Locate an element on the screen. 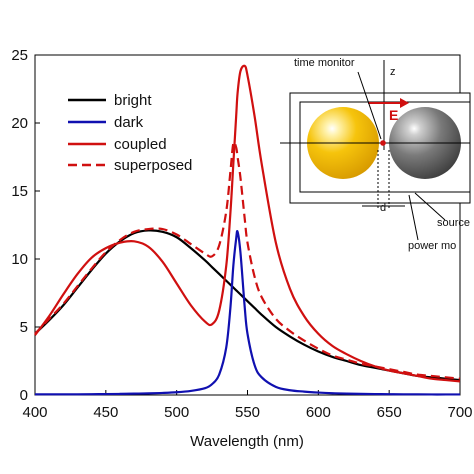 The height and width of the screenshot is (474, 474). legend-label-superposed: superposed is located at coordinates (153, 165).